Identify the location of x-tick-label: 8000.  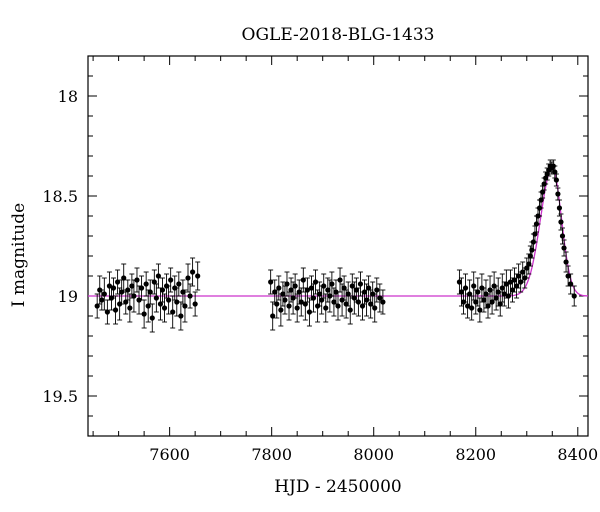
(373, 454).